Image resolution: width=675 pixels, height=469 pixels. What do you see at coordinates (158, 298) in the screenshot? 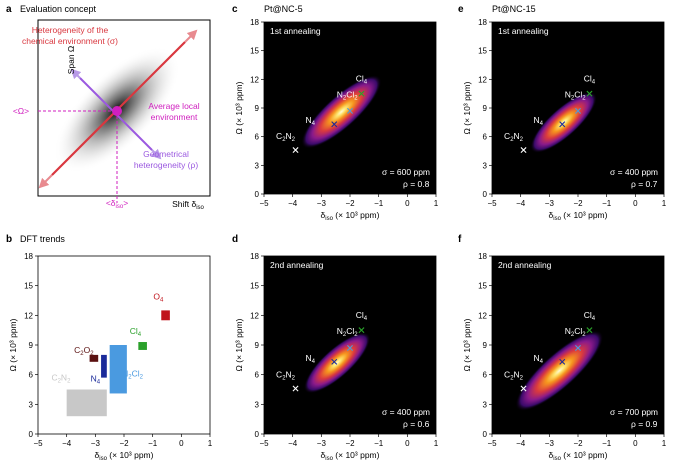
I see `label-o4: O4` at bounding box center [158, 298].